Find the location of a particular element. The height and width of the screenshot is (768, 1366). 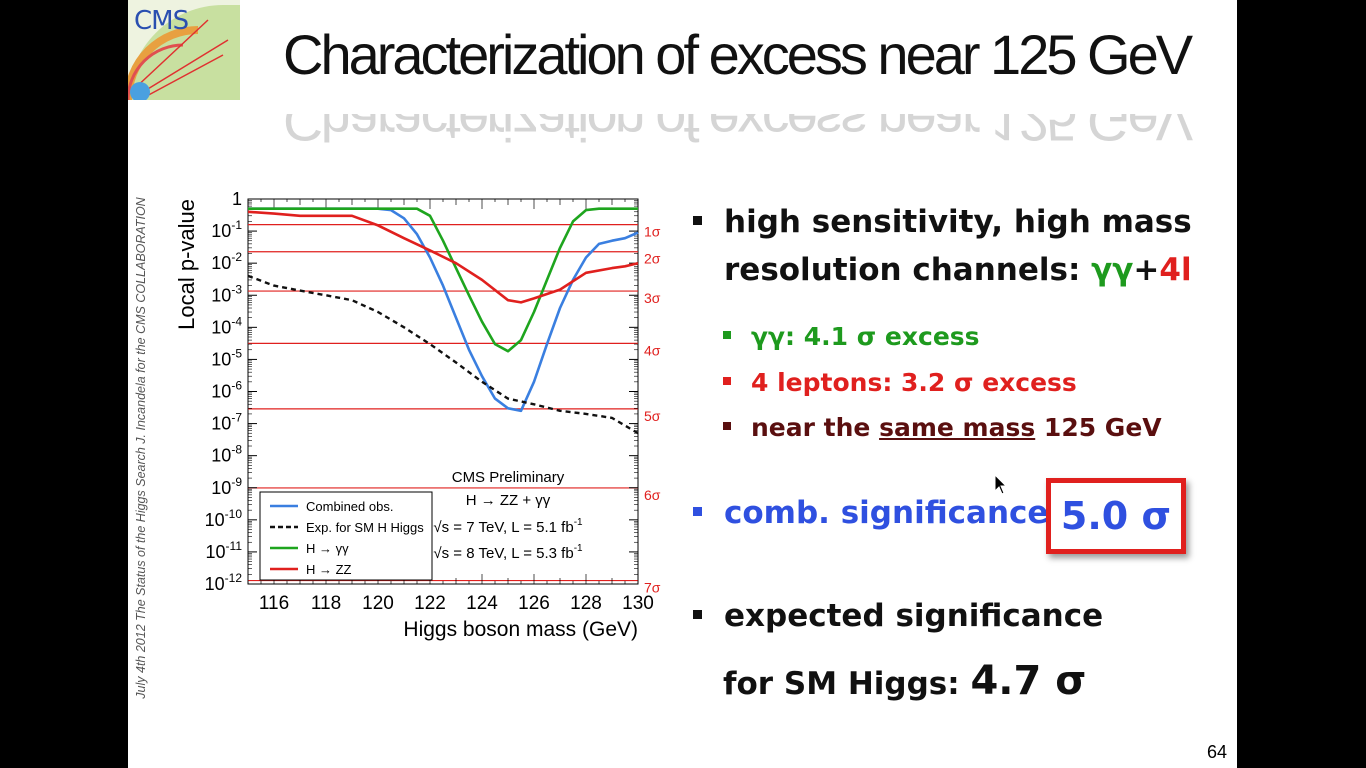

legend-entry-combined: Combined obs. is located at coordinates (349, 506).